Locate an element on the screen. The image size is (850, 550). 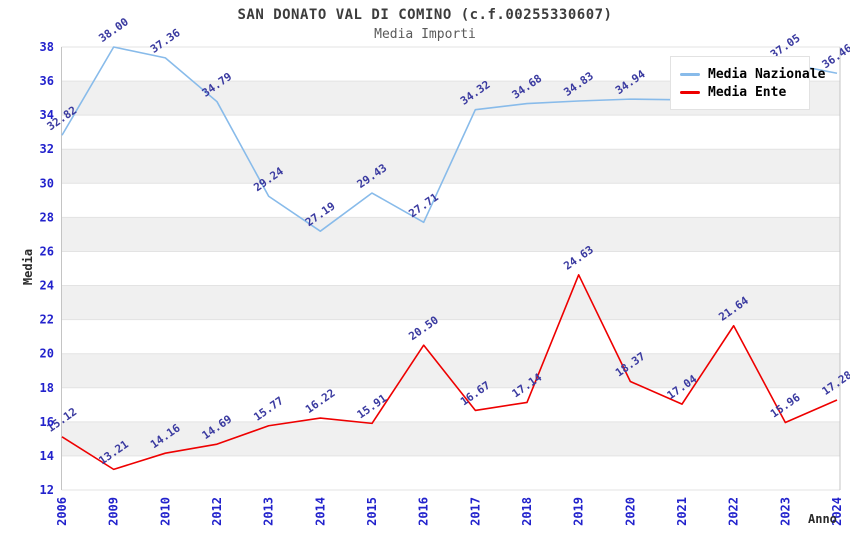
x-tick-label: 2014 is located at coordinates (320, 511).